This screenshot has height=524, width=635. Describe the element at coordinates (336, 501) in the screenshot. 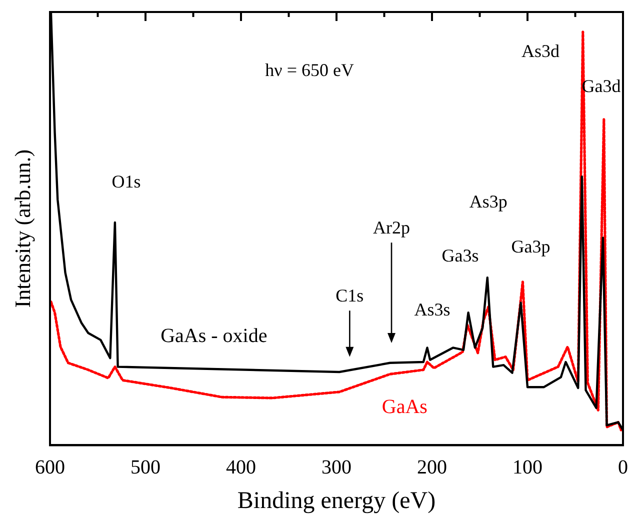

I see `x-axis-title: Binding energy (eV)` at that location.